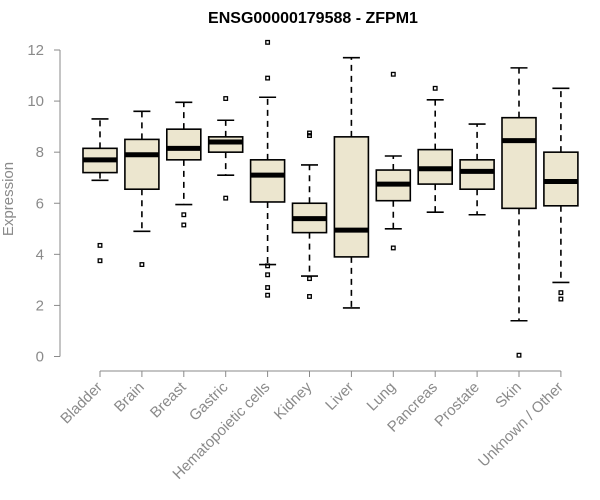  What do you see at coordinates (129, 397) in the screenshot?
I see `x-tick-label: Brain` at bounding box center [129, 397].